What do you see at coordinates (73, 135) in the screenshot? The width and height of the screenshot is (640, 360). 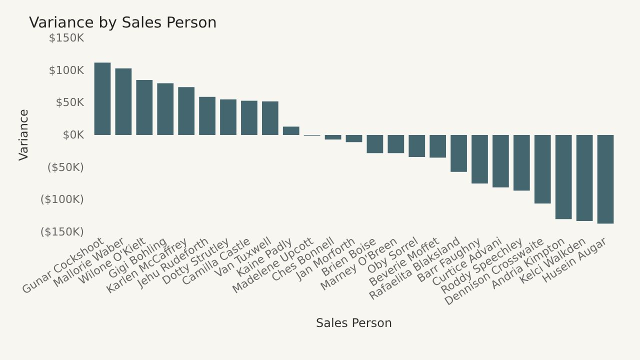 I see `y-tick-label: $0K` at bounding box center [73, 135].